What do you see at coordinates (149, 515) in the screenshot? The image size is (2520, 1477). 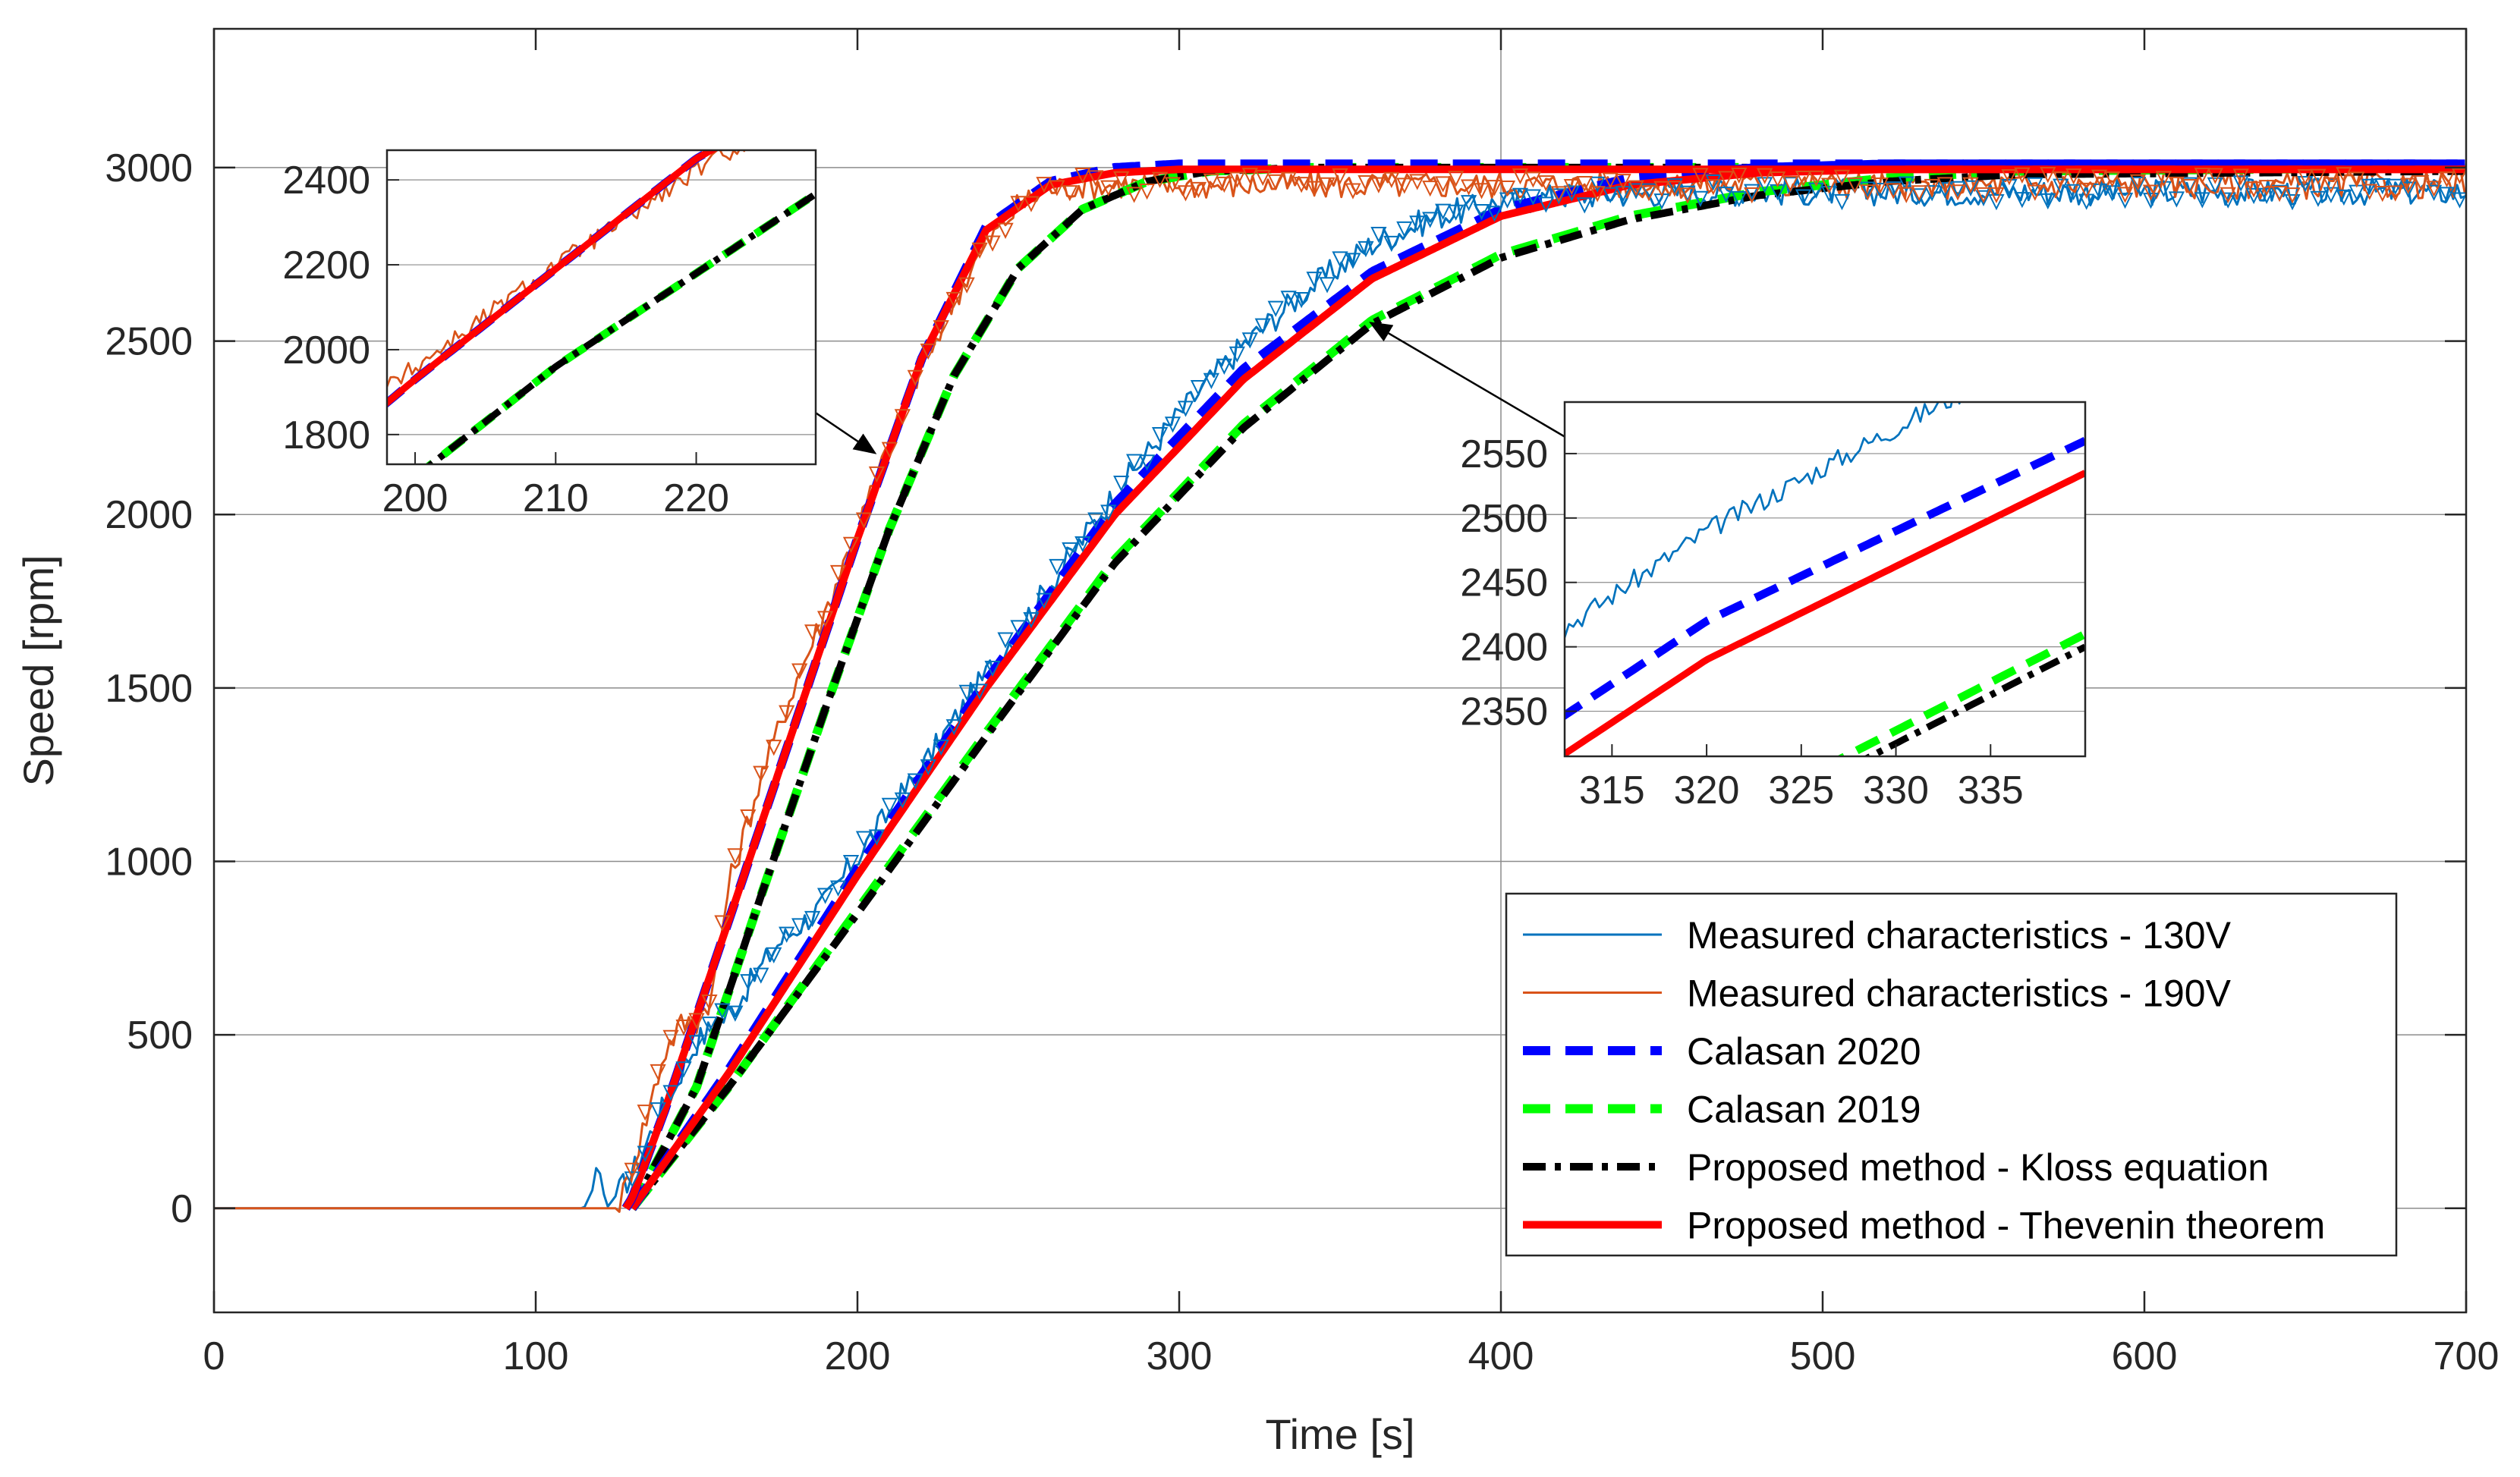 I see `y-tick-label: 2000` at bounding box center [149, 515].